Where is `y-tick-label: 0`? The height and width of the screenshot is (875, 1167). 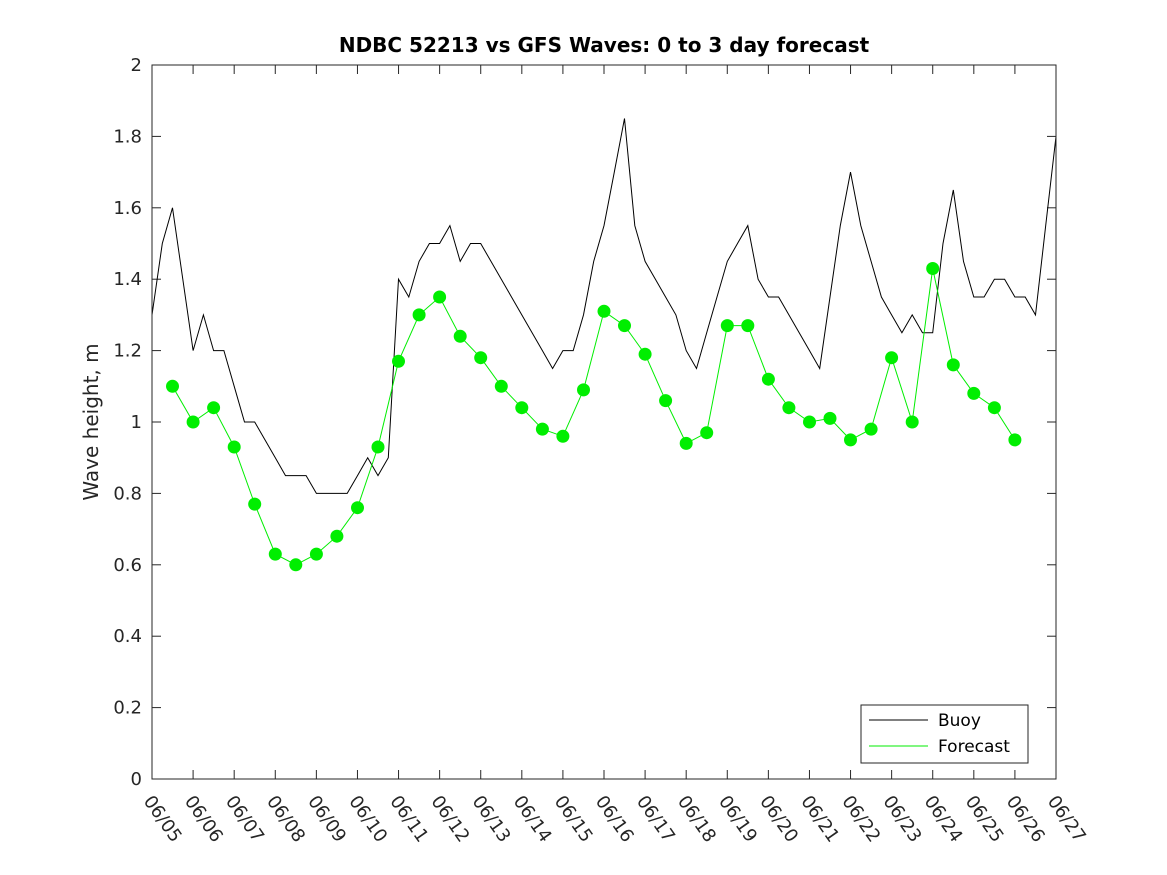
y-tick-label: 0 is located at coordinates (136, 779).